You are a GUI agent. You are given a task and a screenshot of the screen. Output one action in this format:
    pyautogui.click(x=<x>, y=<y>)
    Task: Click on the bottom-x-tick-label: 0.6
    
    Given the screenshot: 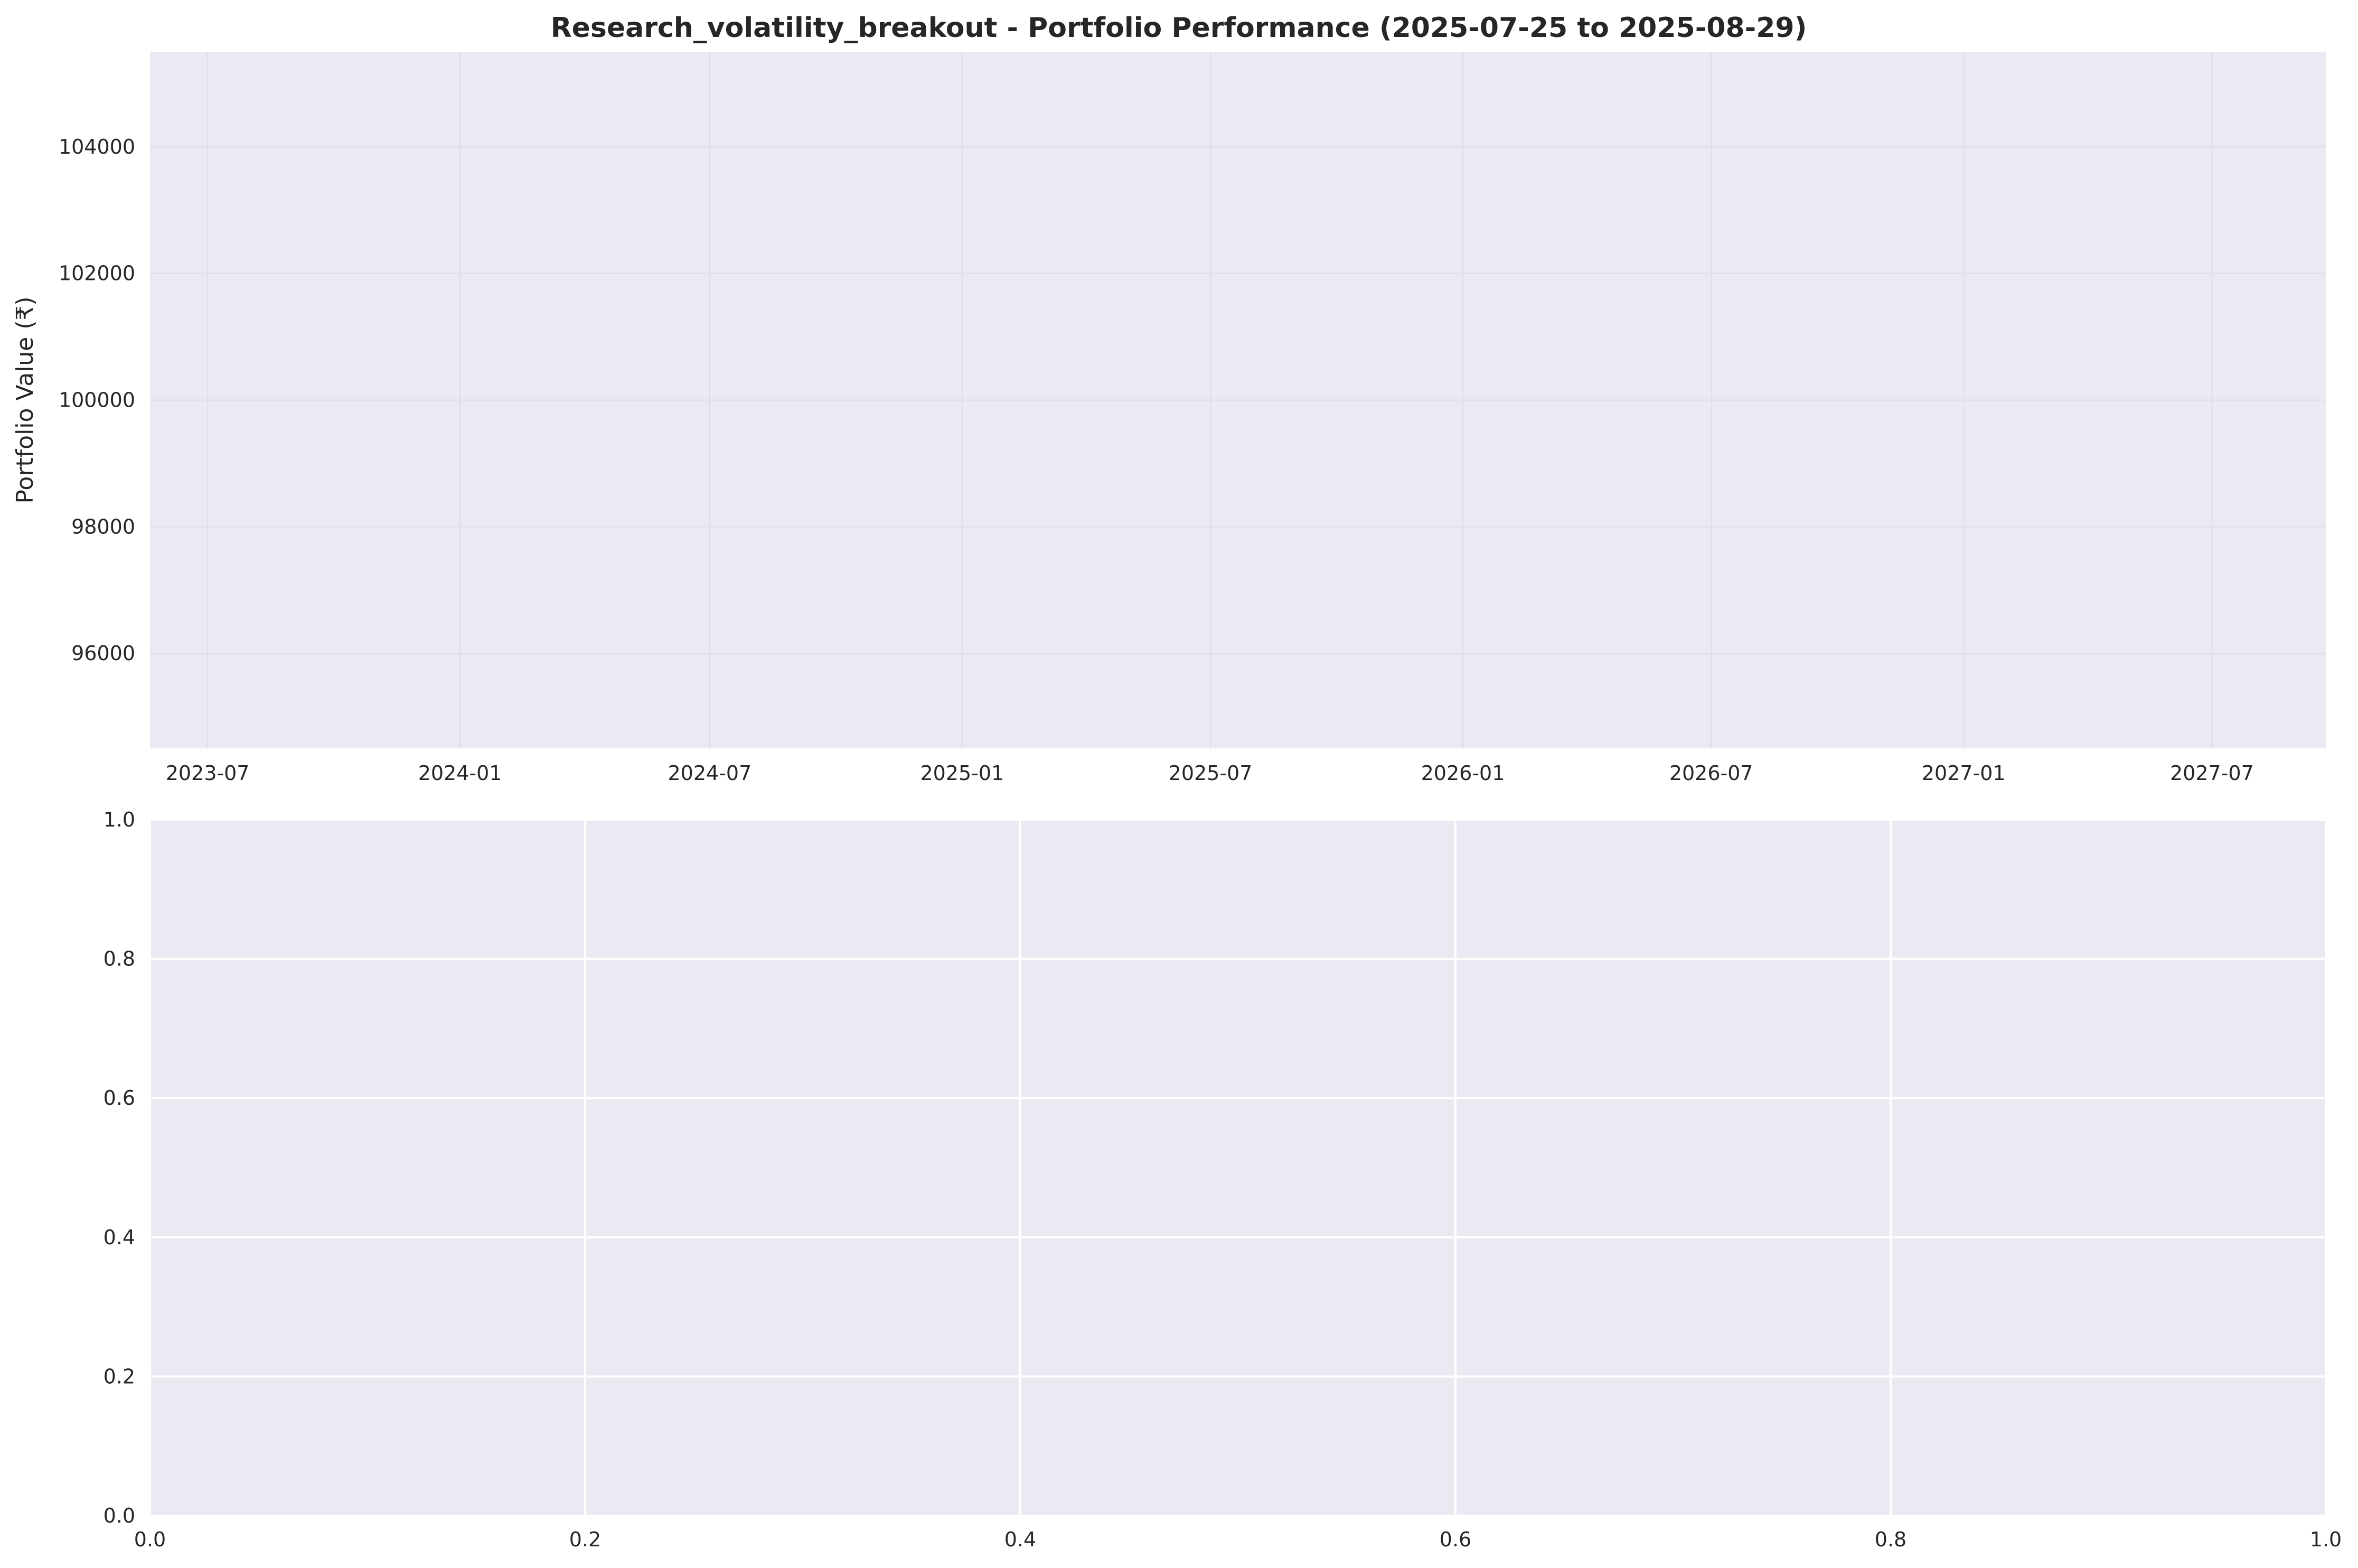 What is the action you would take?
    pyautogui.click(x=1455, y=1539)
    